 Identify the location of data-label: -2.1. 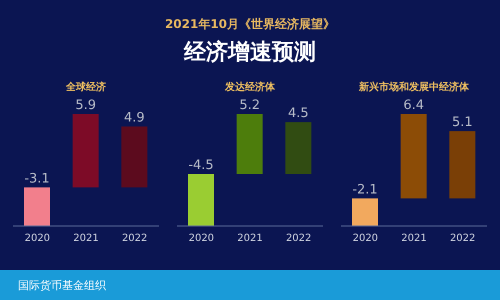
(365, 190).